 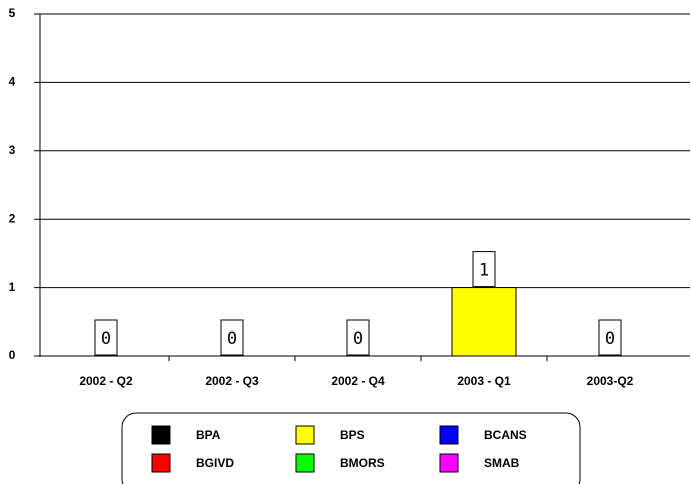 What do you see at coordinates (12, 82) in the screenshot?
I see `y-tick-label: 4` at bounding box center [12, 82].